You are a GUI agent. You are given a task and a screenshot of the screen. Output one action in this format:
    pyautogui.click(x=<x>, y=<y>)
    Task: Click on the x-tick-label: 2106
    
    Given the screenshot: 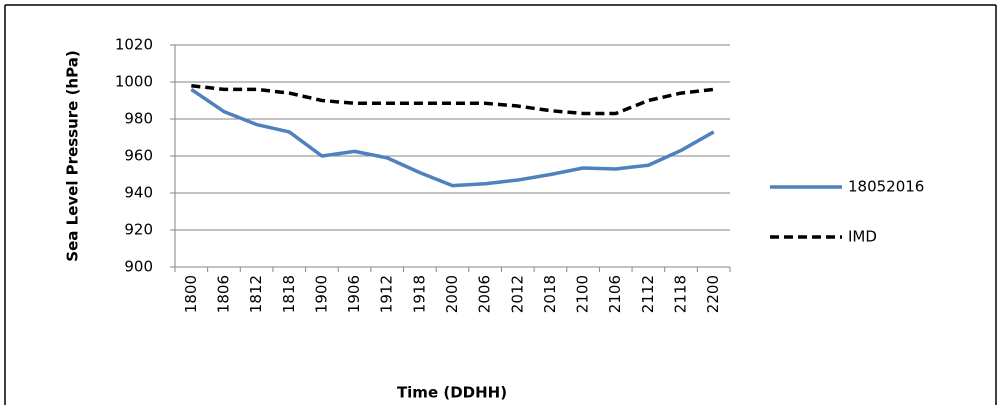 What is the action you would take?
    pyautogui.click(x=615, y=294)
    